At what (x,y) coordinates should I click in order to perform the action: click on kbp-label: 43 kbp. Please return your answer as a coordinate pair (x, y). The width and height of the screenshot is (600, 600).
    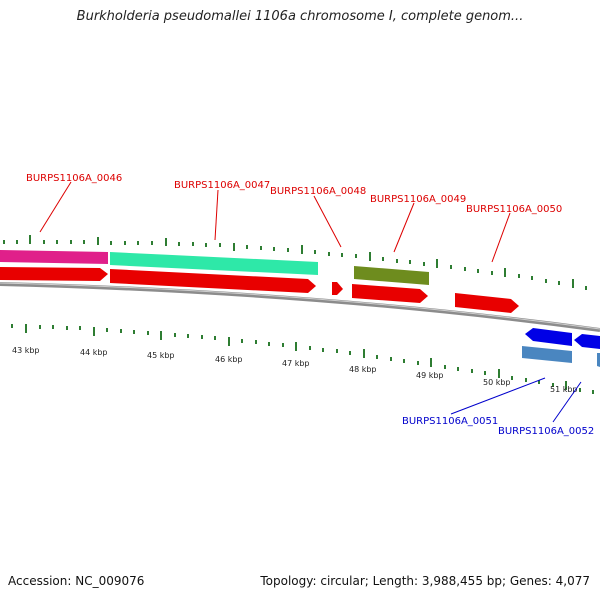
    Looking at the image, I should click on (26, 350).